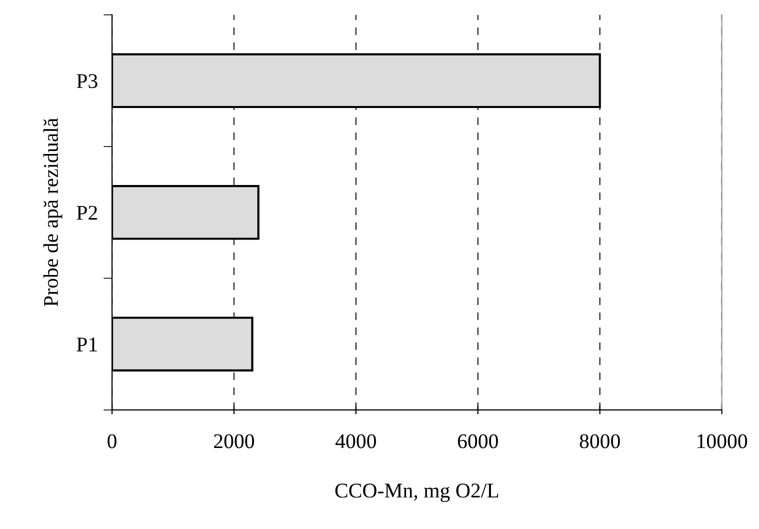 This screenshot has height=529, width=759. I want to click on y-tick-label: P1, so click(86, 345).